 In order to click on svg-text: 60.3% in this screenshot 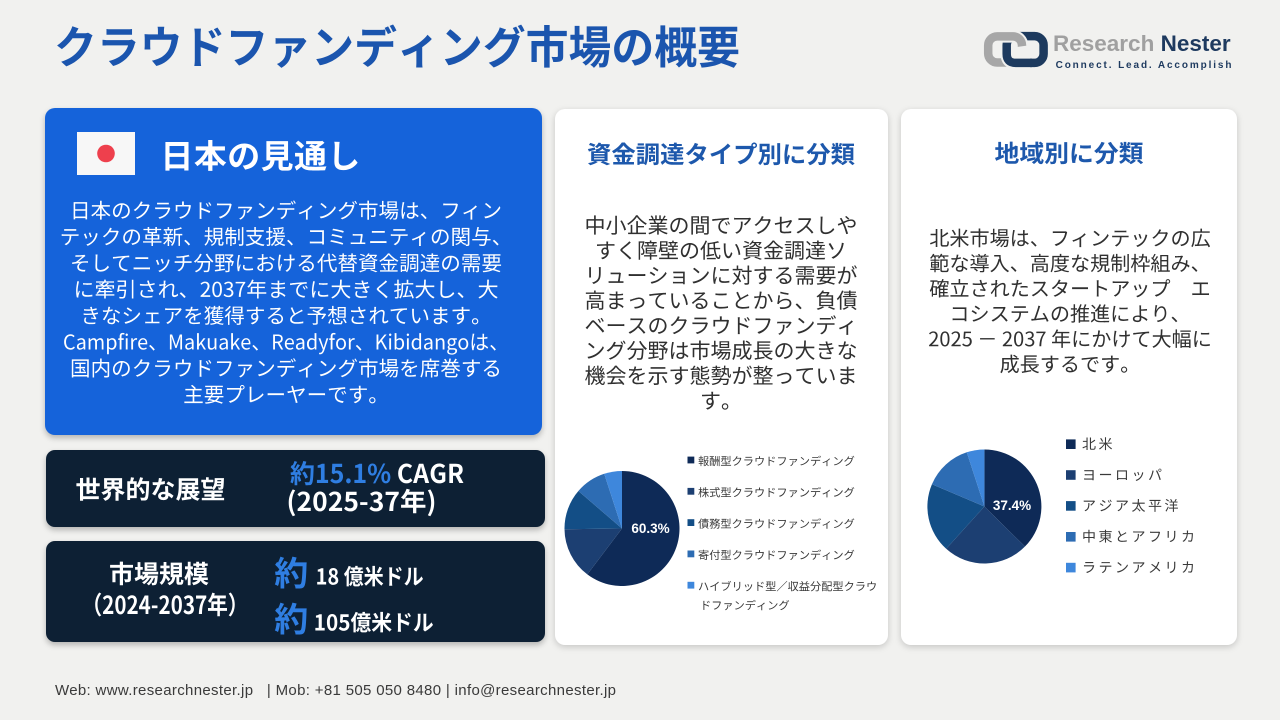, I will do `click(650, 528)`.